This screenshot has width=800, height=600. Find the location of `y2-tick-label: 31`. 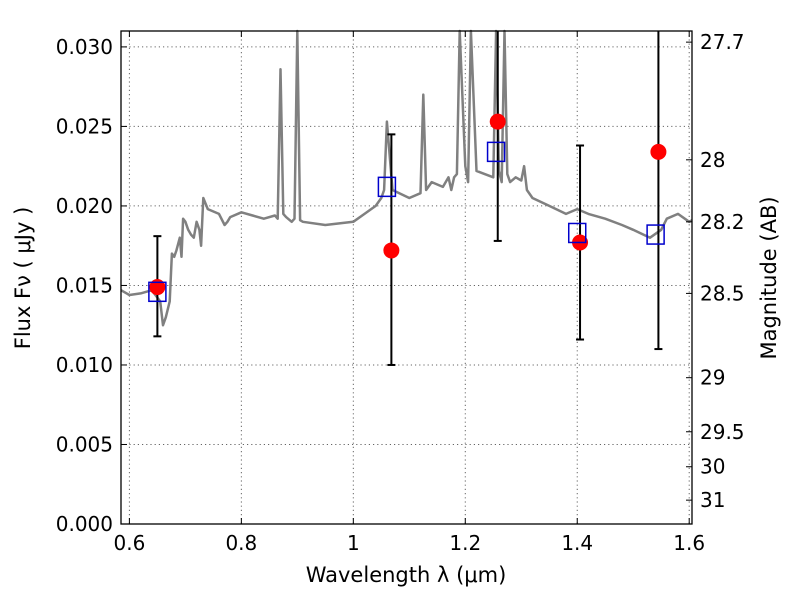

y2-tick-label: 31 is located at coordinates (712, 500).